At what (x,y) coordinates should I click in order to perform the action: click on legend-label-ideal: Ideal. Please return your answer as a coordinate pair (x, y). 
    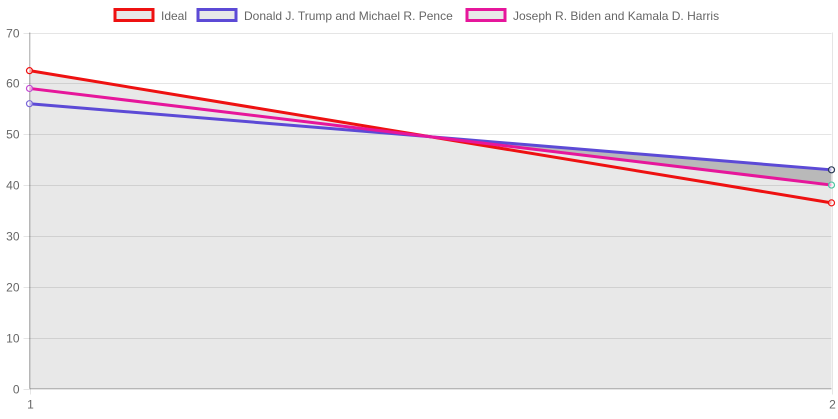
    Looking at the image, I should click on (174, 16).